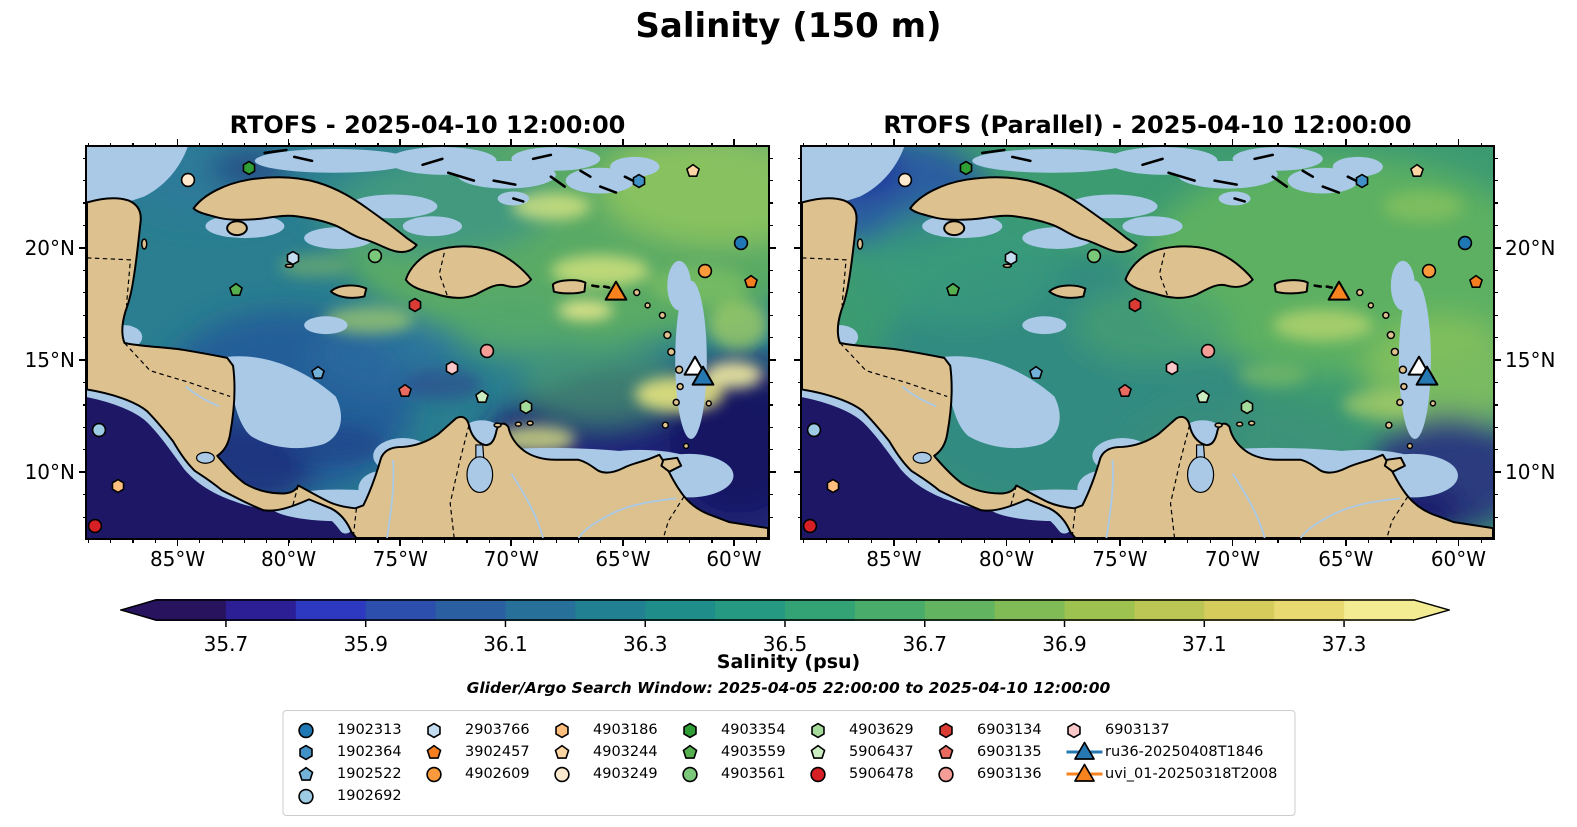 The height and width of the screenshot is (827, 1577). Describe the element at coordinates (617, 752) in the screenshot. I see `legend-entry-4903244: 4903244` at that location.